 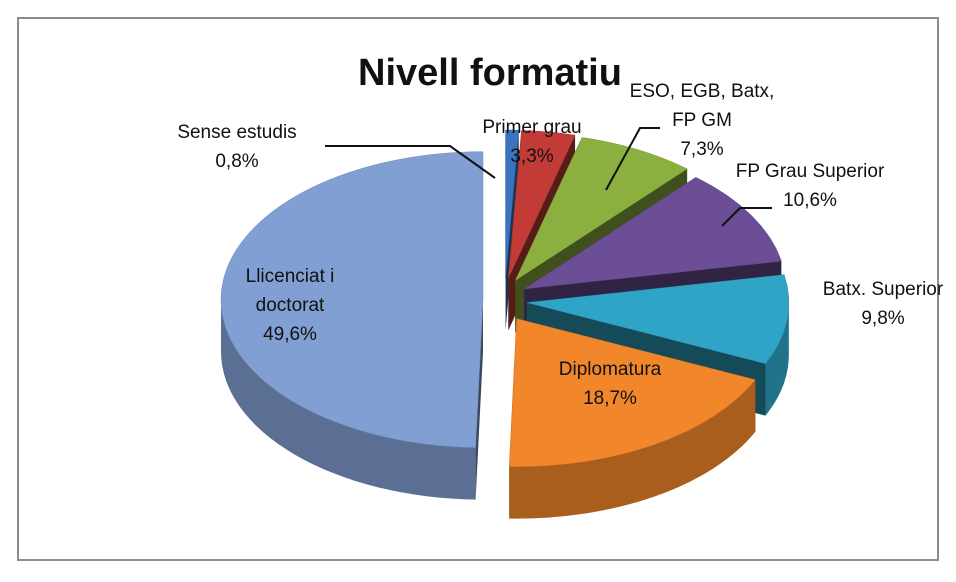 I want to click on category-label: Primer grau, so click(x=532, y=127).